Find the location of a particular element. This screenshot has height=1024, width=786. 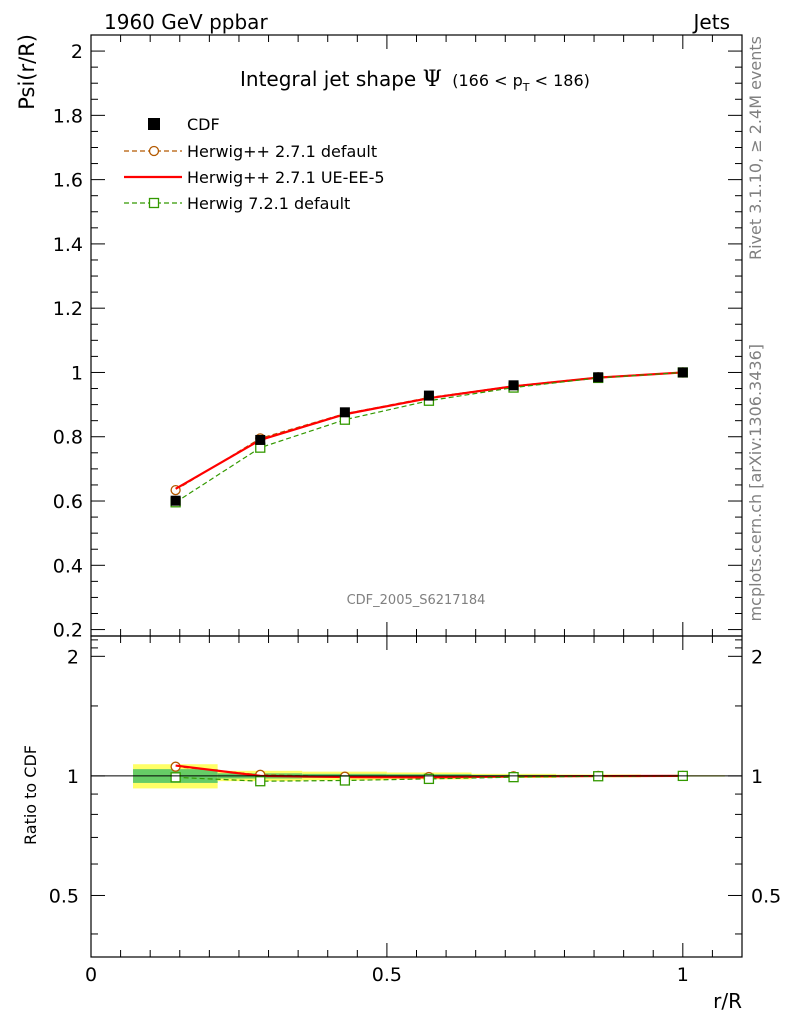

legend-label-2: Herwig 7.2.1 default is located at coordinates (268, 203).